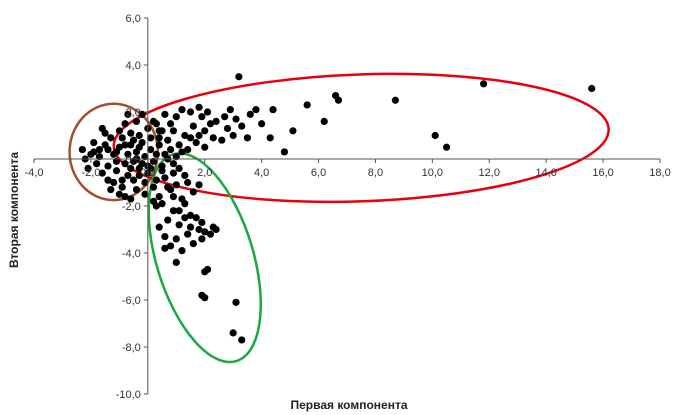 The height and width of the screenshot is (415, 687). What do you see at coordinates (205, 258) in the screenshot?
I see `cluster-ellipse-green` at bounding box center [205, 258].